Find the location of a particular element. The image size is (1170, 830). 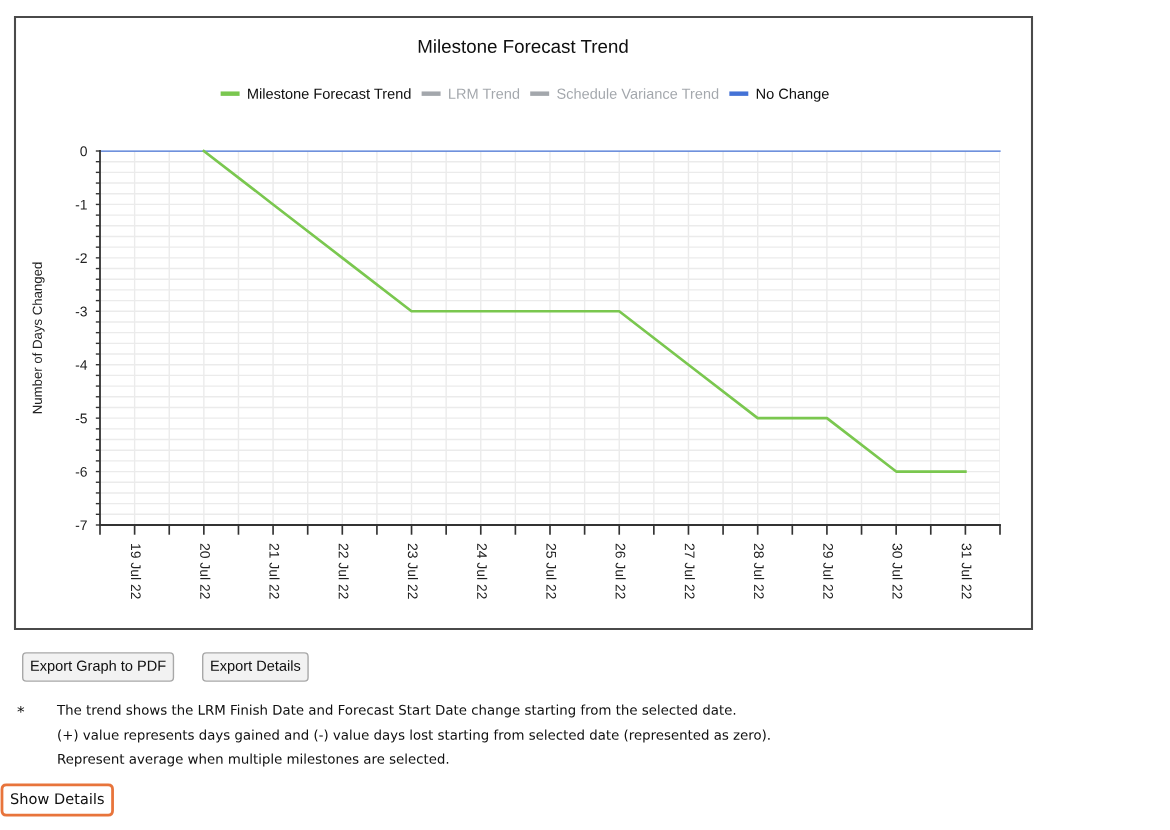

x-tick-label: 23 Jul 22 is located at coordinates (413, 571).